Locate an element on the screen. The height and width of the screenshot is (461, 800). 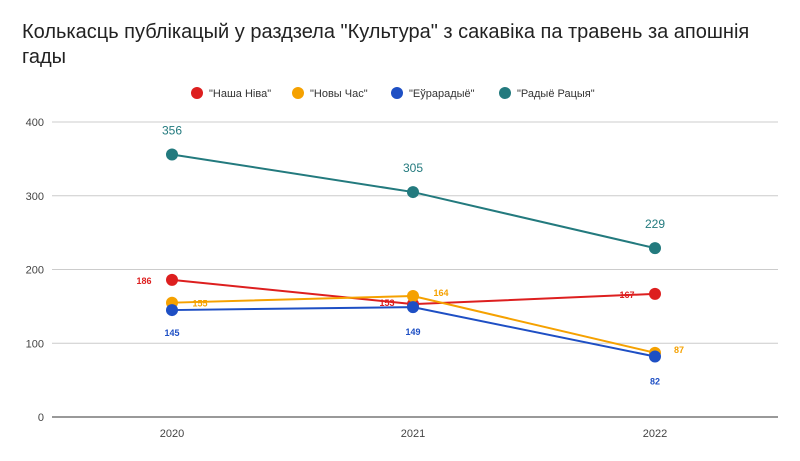
data-label: 82 is located at coordinates (655, 382).